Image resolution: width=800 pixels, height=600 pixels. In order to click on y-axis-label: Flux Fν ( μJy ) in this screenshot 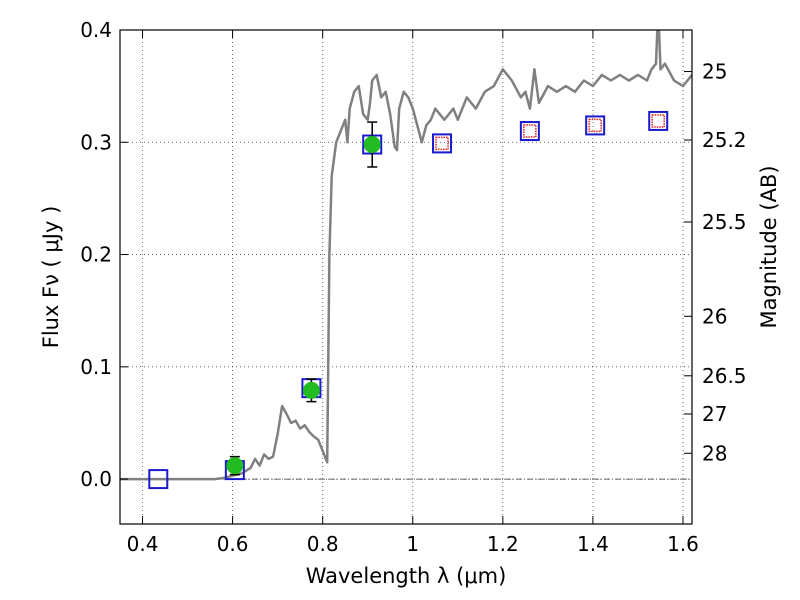, I will do `click(51, 277)`.